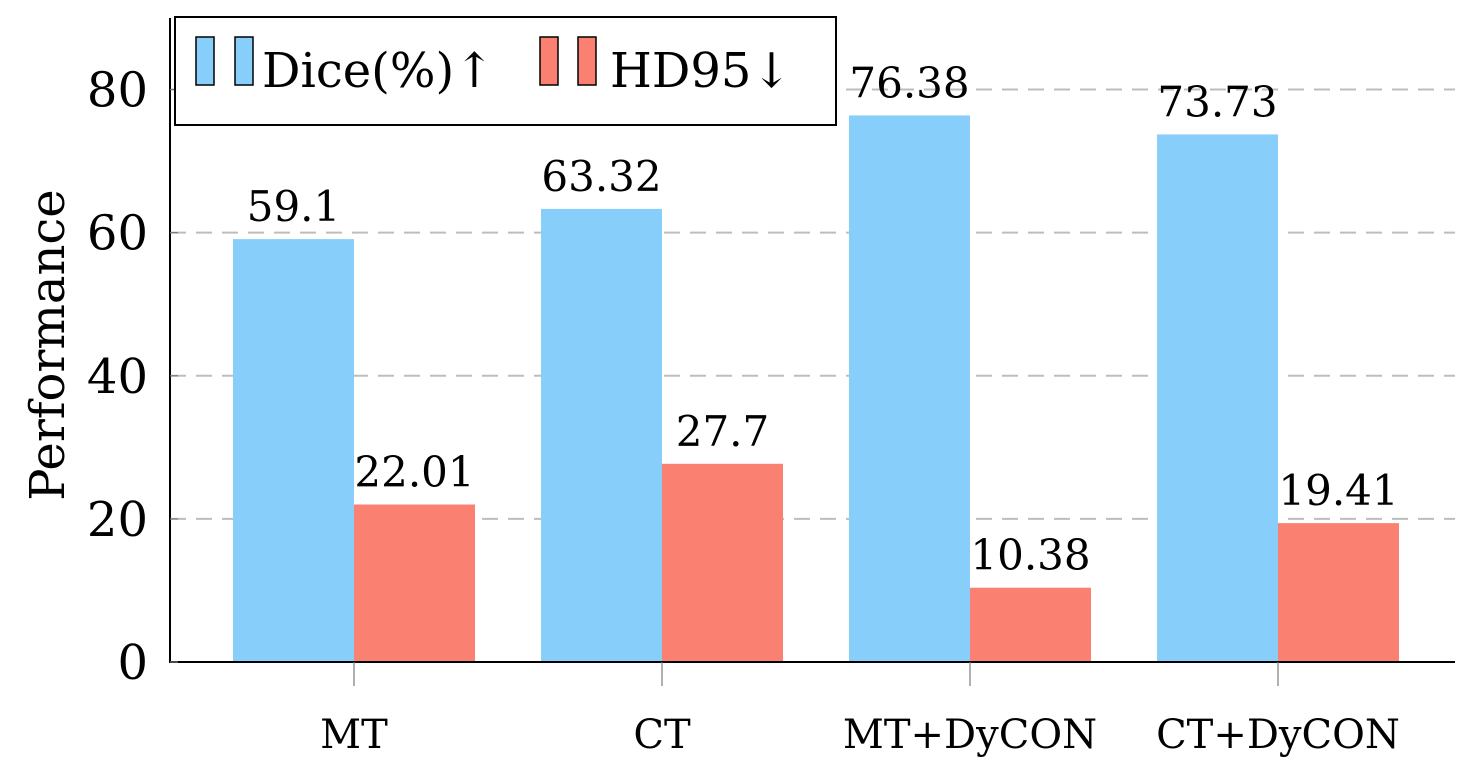 This screenshot has width=1478, height=775. What do you see at coordinates (909, 82) in the screenshot?
I see `data-label-dice-mt-dycon: 76.38` at bounding box center [909, 82].